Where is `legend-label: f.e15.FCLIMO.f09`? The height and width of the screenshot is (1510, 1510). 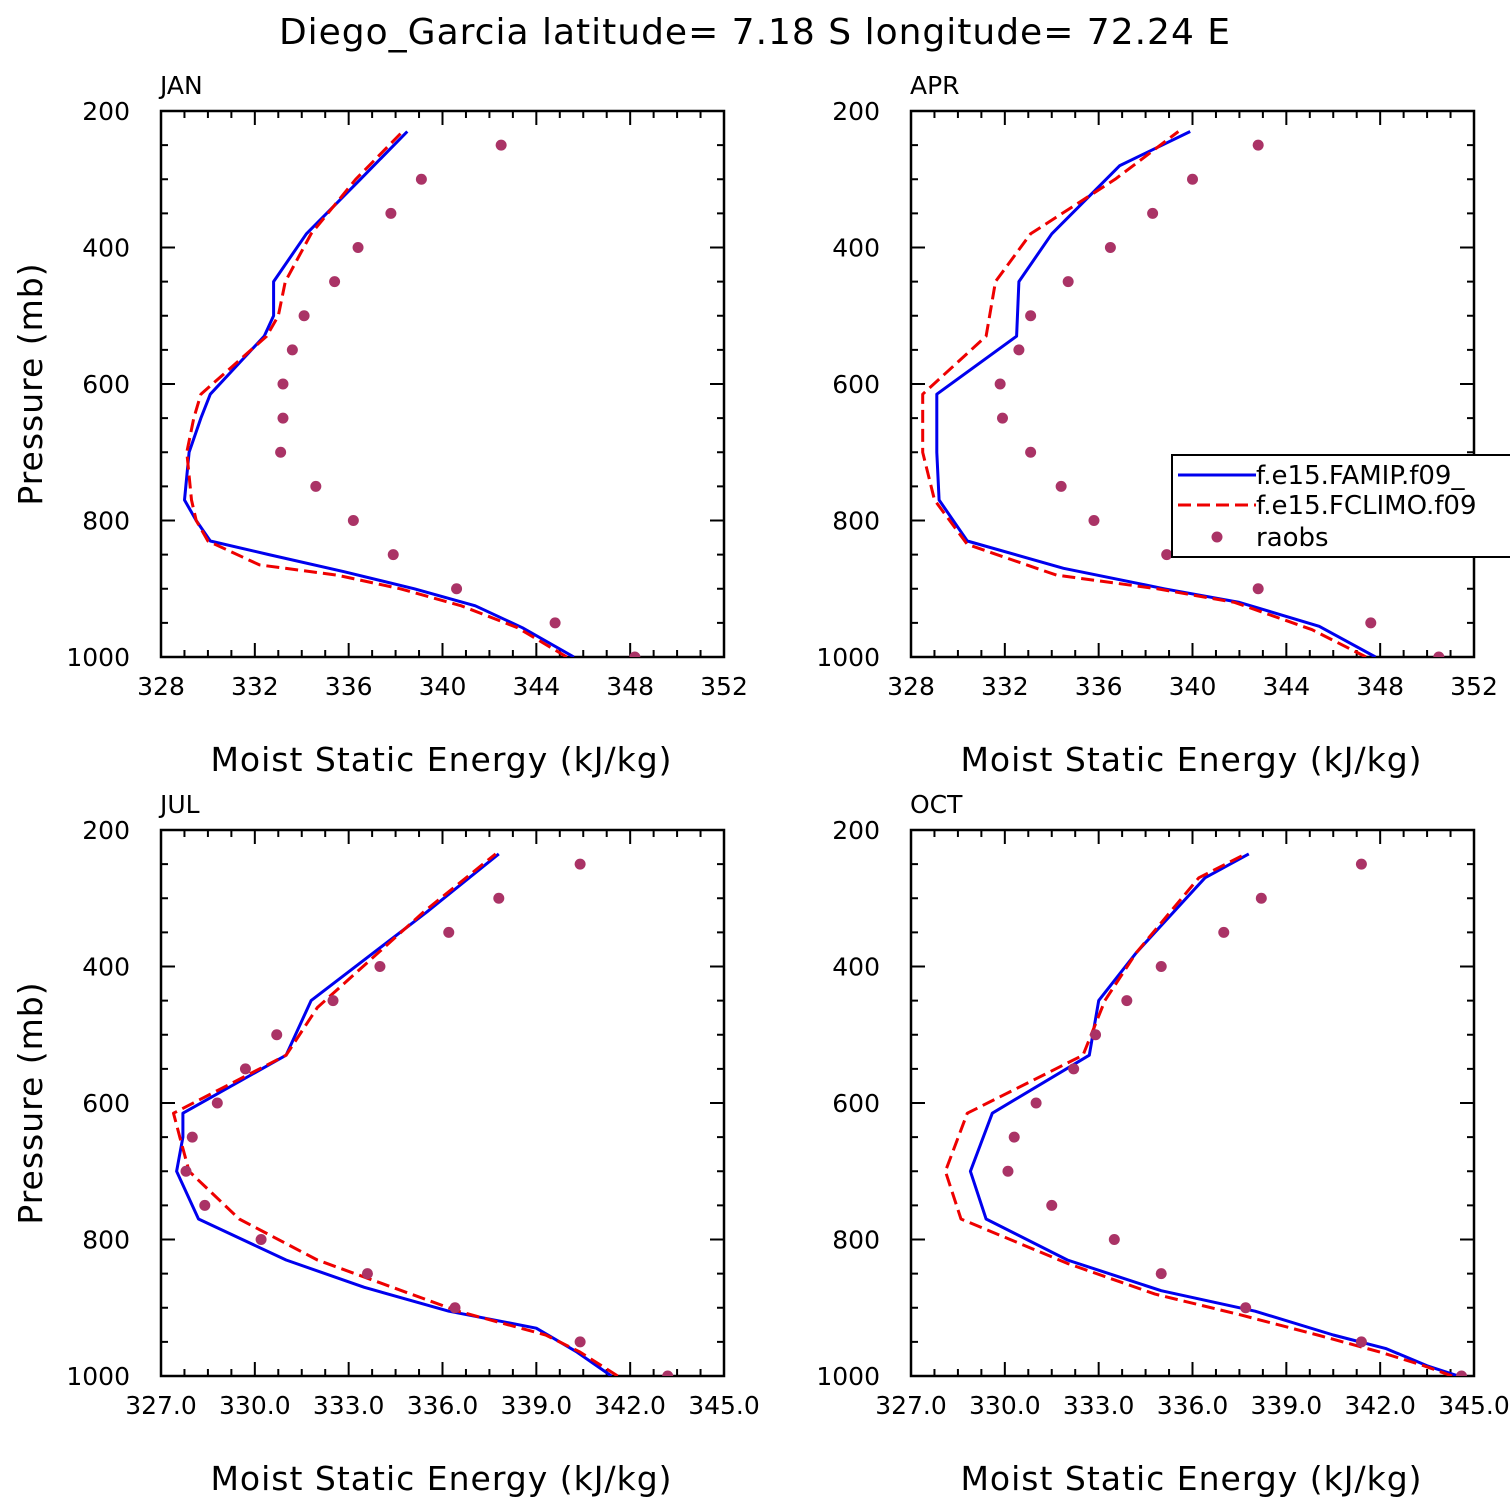
legend-label: f.e15.FCLIMO.f09 is located at coordinates (1366, 506).